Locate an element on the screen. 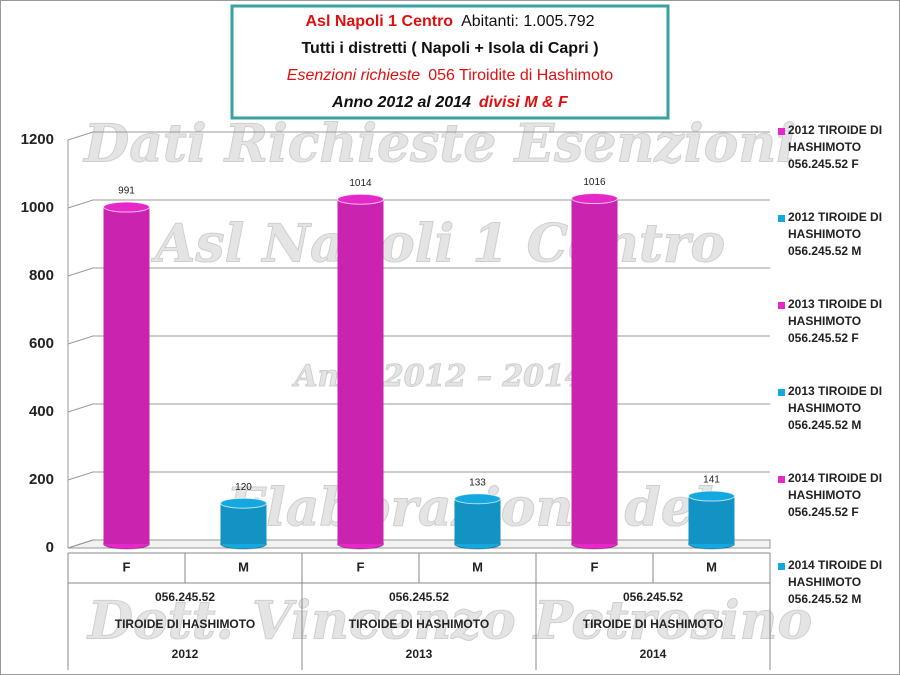  data-label: 133 is located at coordinates (477, 482).